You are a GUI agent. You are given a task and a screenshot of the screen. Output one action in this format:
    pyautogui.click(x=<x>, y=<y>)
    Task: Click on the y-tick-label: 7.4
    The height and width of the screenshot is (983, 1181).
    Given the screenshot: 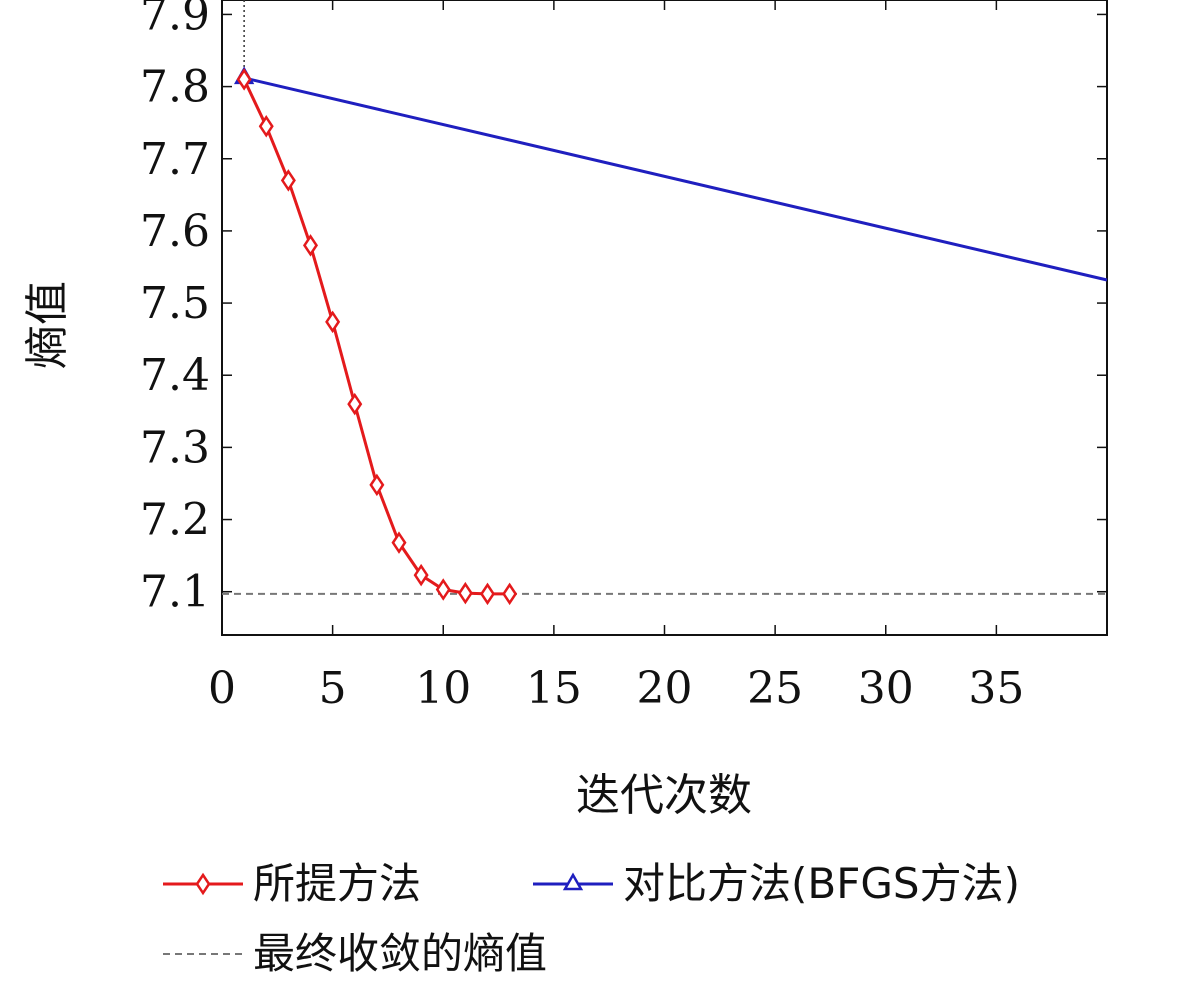 What is the action you would take?
    pyautogui.click(x=175, y=375)
    